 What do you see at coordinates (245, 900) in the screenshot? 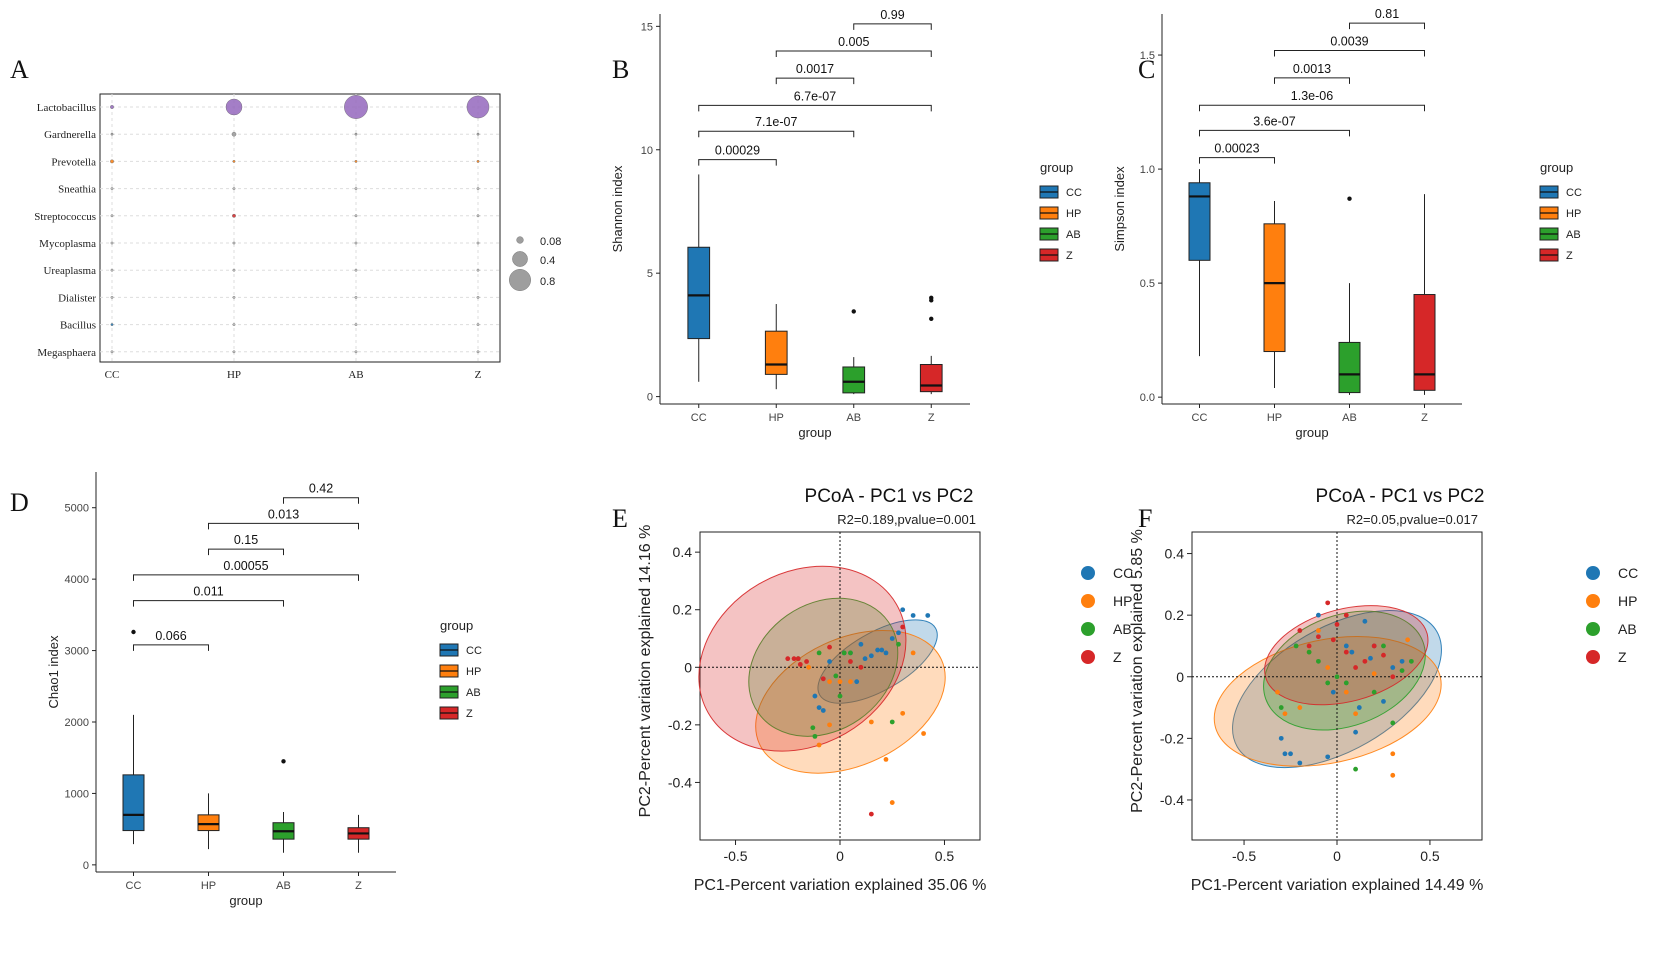
I see `x-axis-title: group` at bounding box center [245, 900].